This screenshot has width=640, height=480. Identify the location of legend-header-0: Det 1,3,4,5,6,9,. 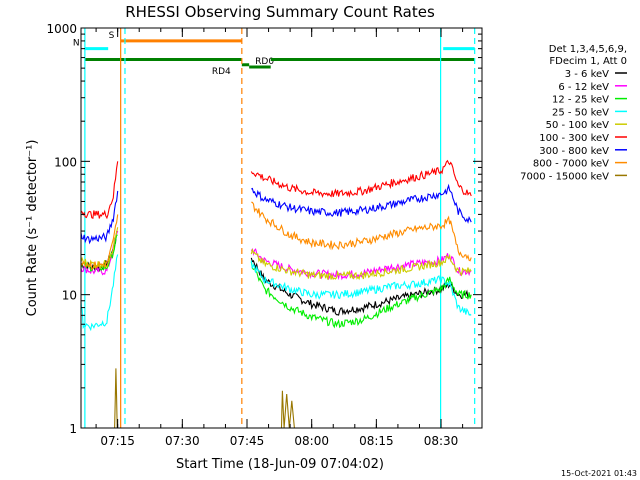
(588, 49).